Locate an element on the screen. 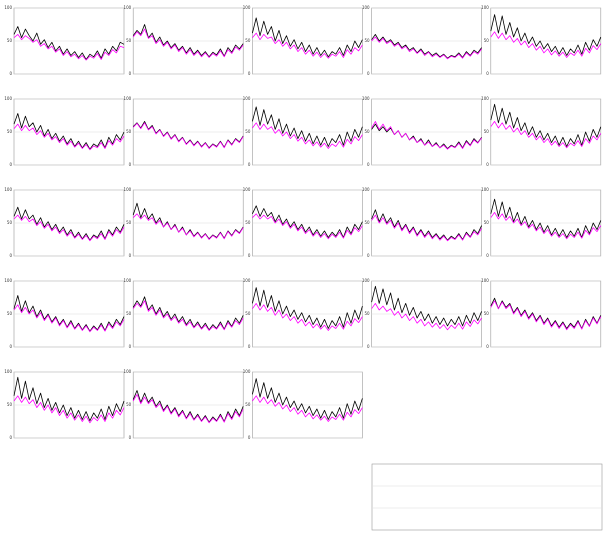  empty-frame is located at coordinates (487, 497).